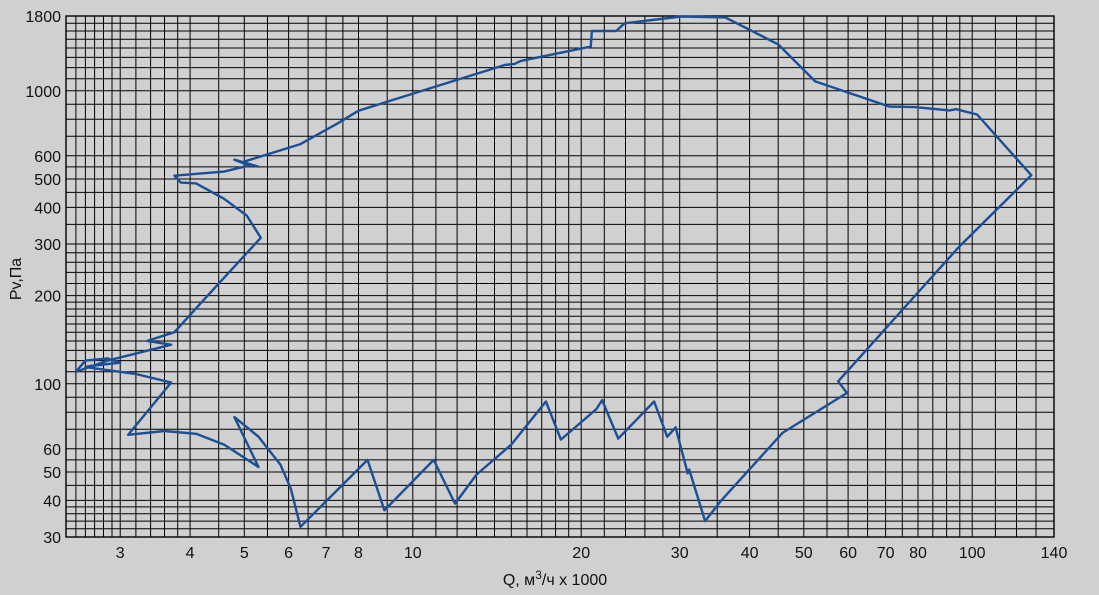 This screenshot has width=1099, height=595. Describe the element at coordinates (244, 553) in the screenshot. I see `x-tick-label: 5` at that location.